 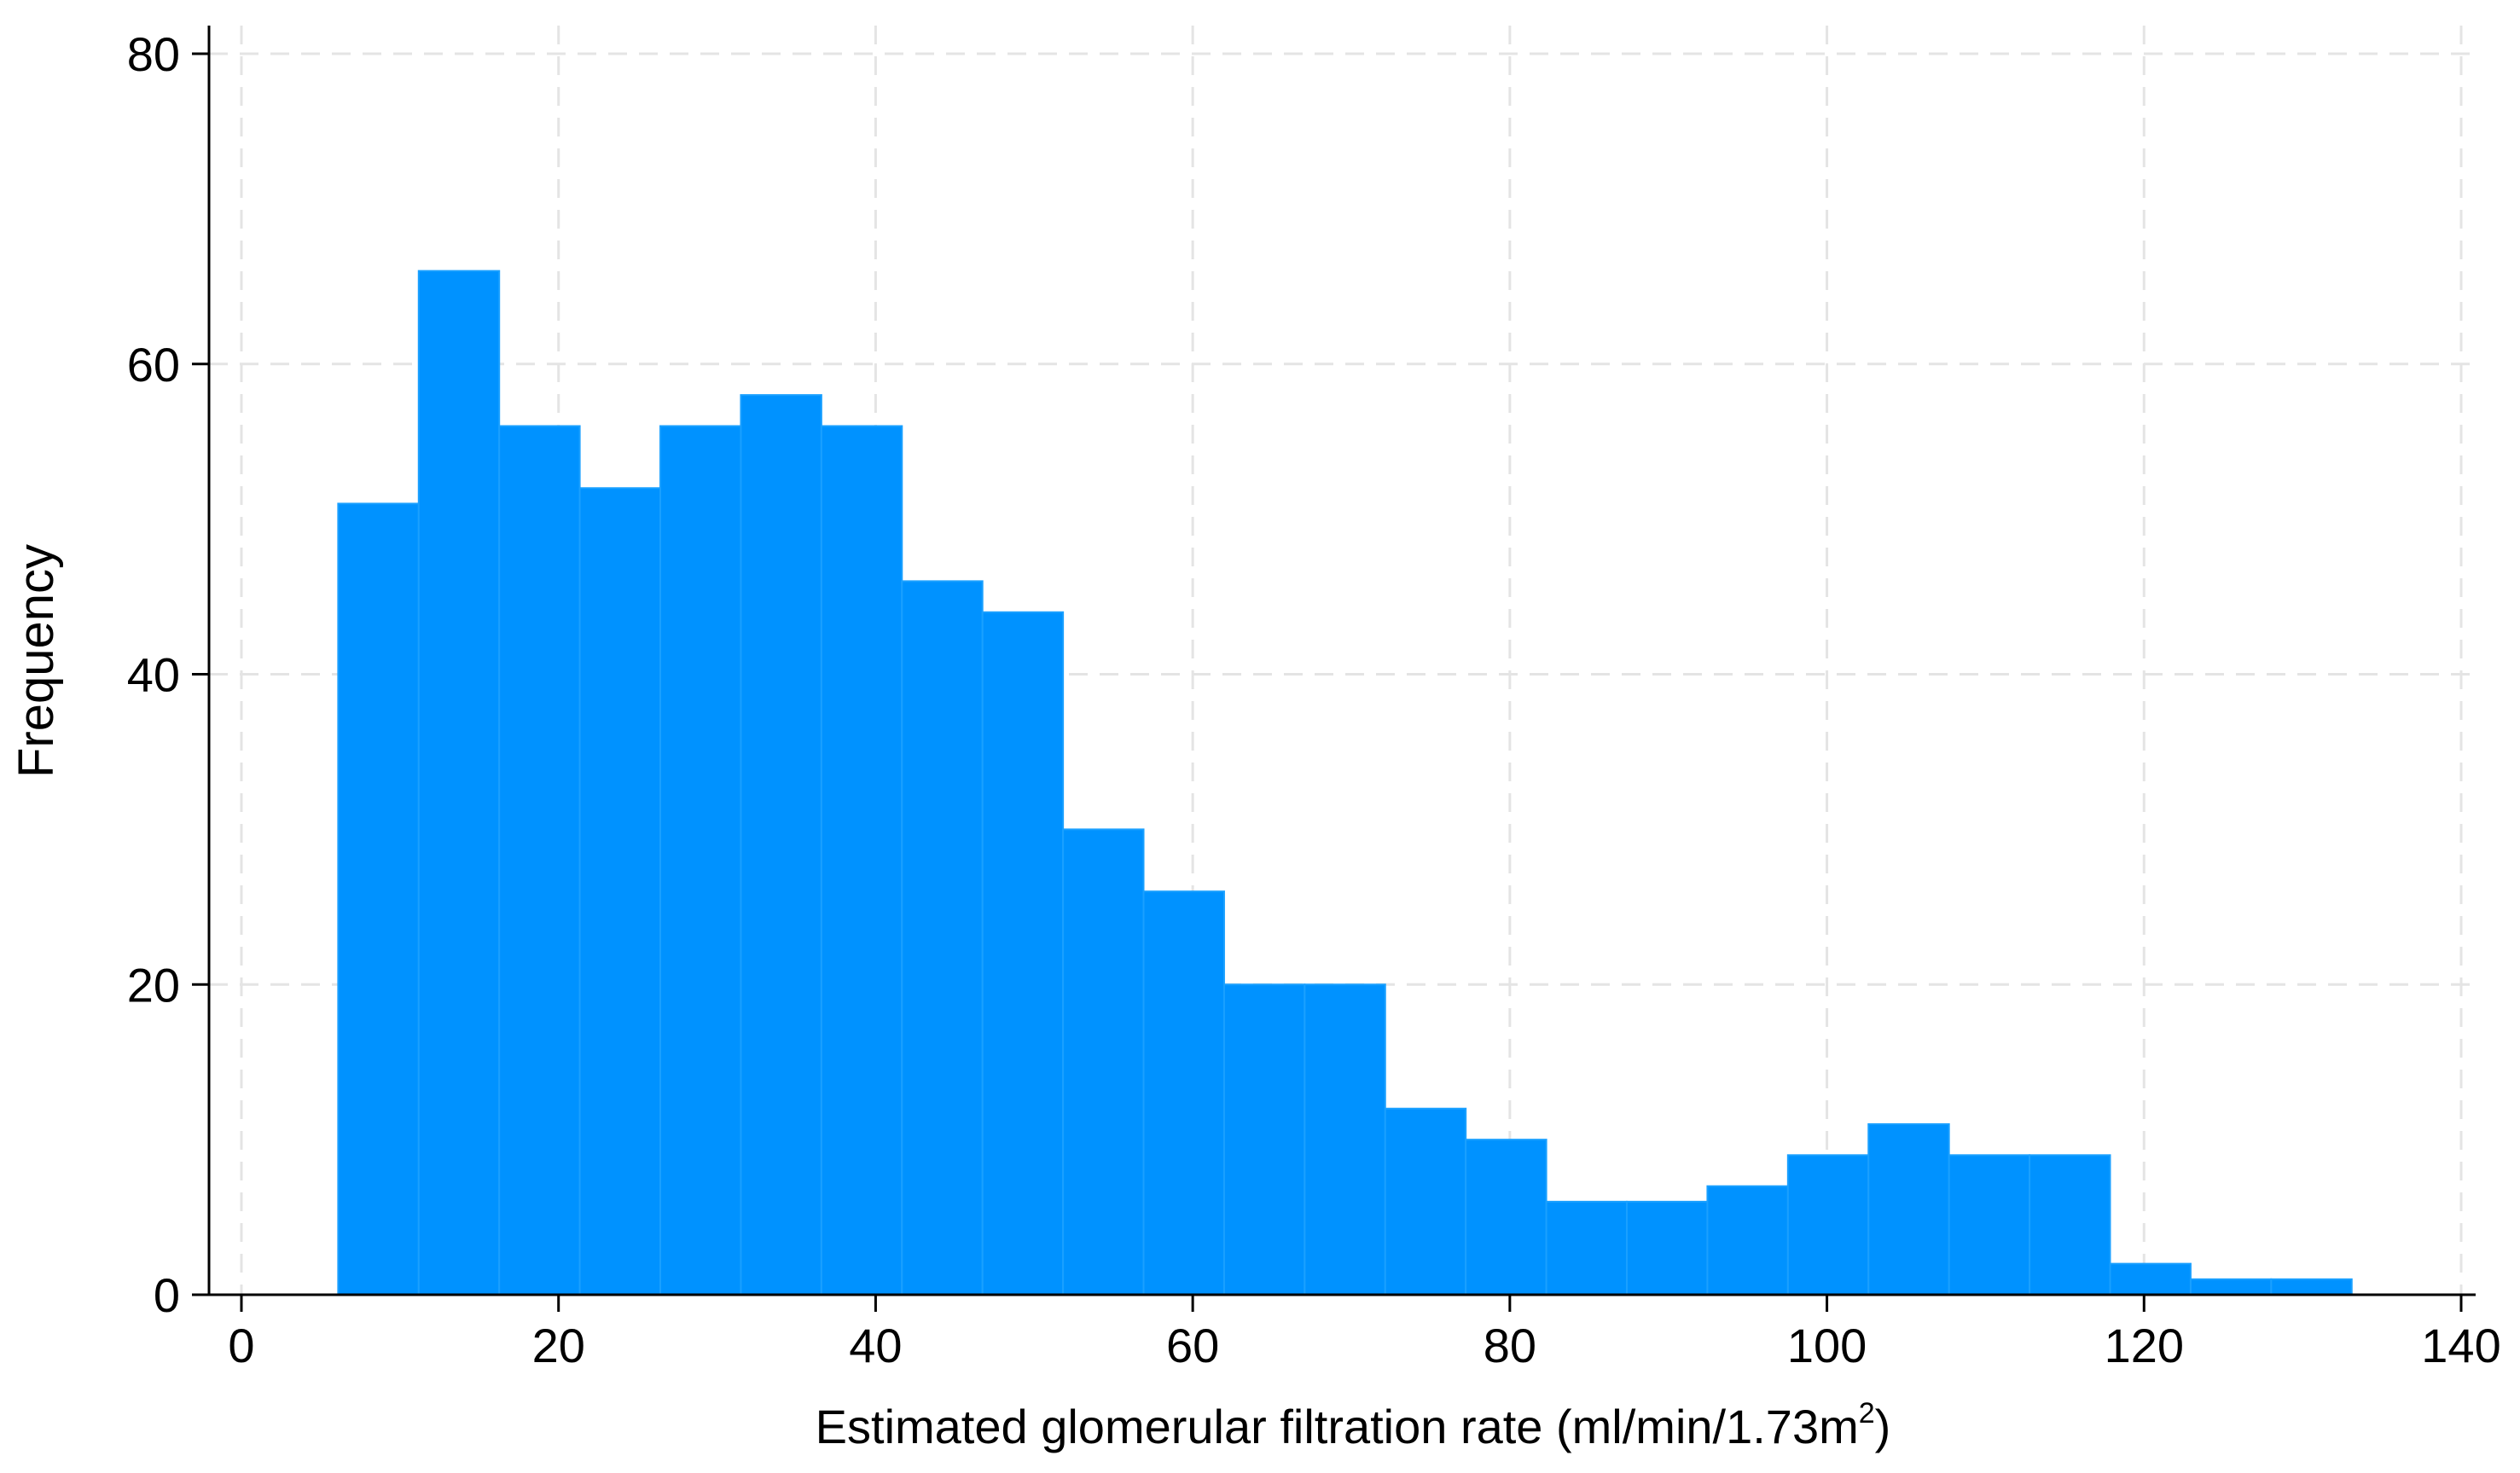 What do you see at coordinates (154, 54) in the screenshot?
I see `y-tick-label: 80` at bounding box center [154, 54].